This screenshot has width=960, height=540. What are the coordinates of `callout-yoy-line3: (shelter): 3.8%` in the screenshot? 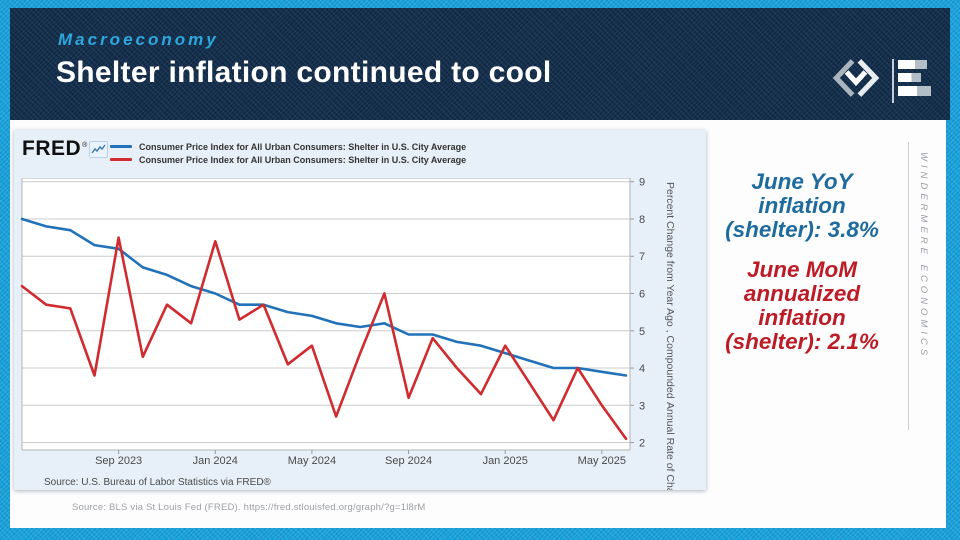 It's located at (802, 229).